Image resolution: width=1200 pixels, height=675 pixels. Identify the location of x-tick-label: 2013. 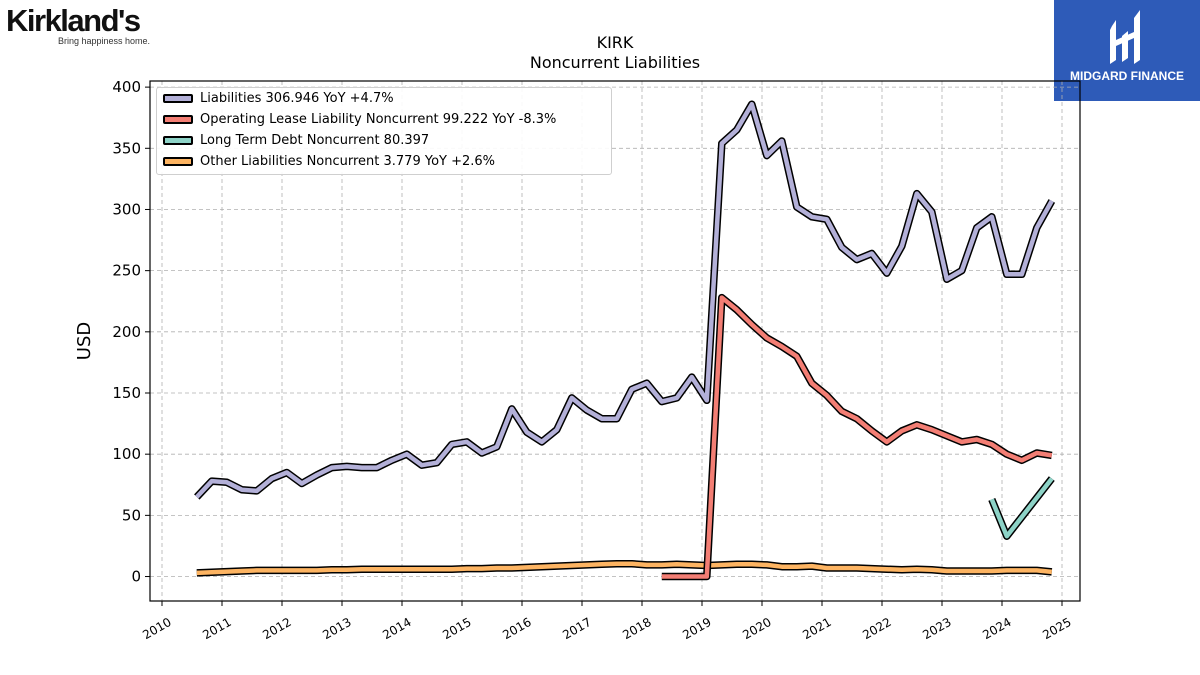
(336, 628).